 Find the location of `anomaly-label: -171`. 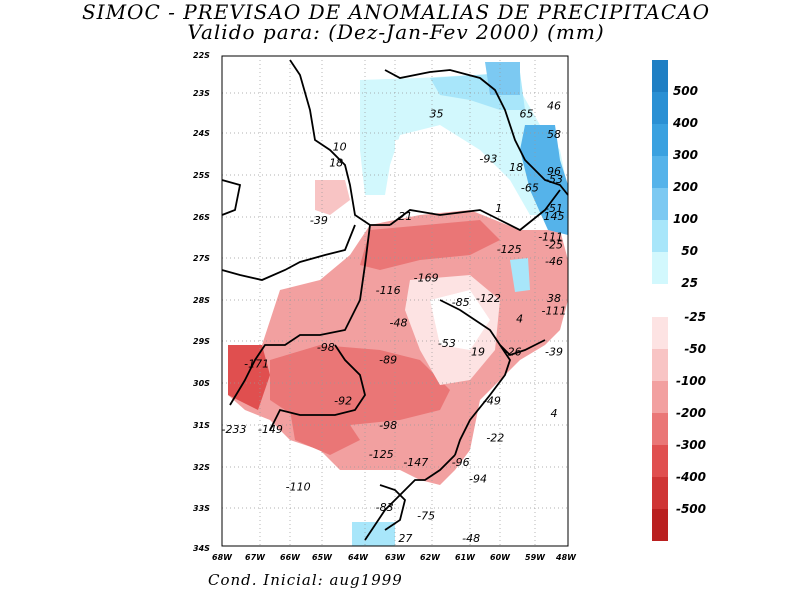

anomaly-label: -171 is located at coordinates (256, 364).